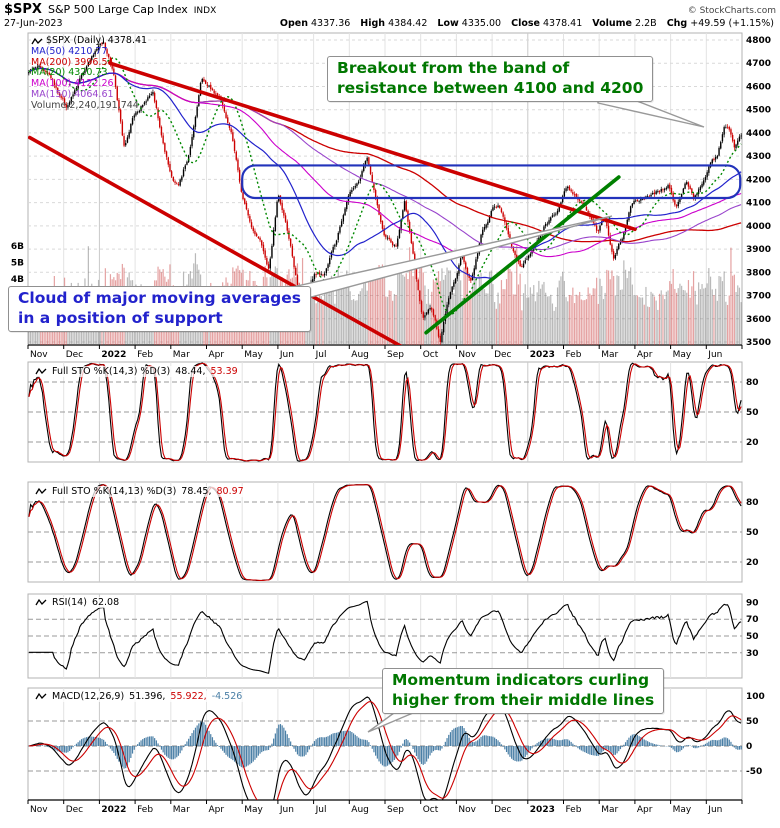  I want to click on annotation-momentum-line2: higher from their middle lines, so click(523, 699).